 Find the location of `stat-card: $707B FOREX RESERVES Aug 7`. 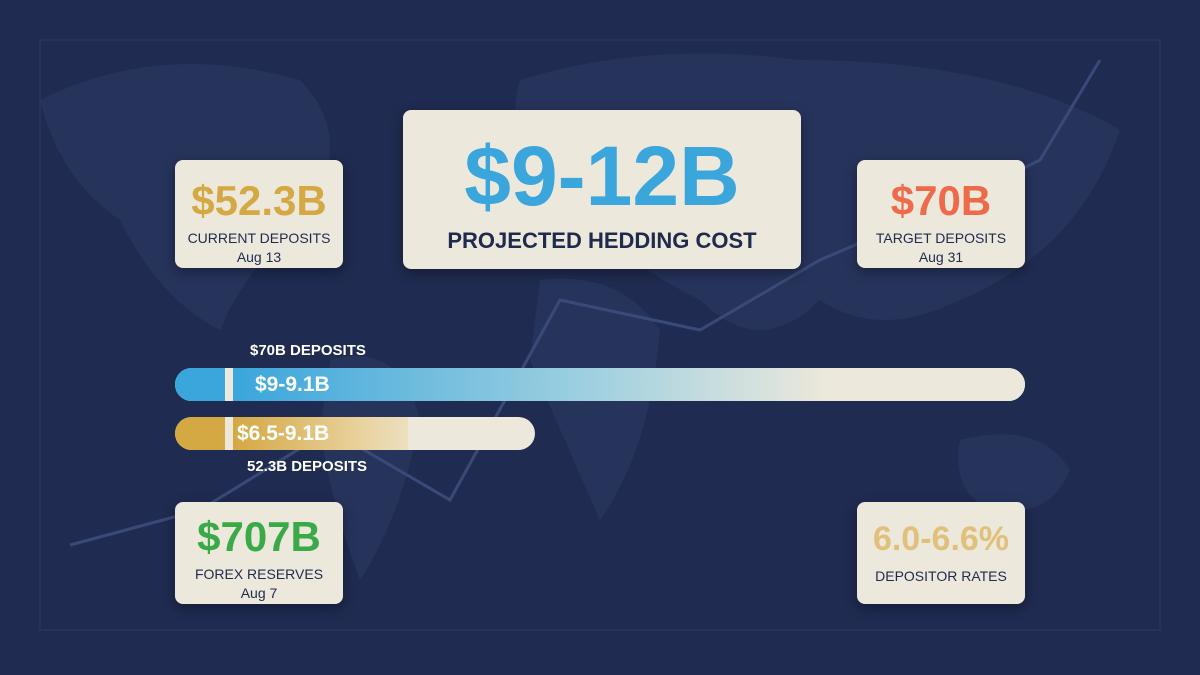

stat-card: $707B FOREX RESERVES Aug 7 is located at coordinates (259, 553).